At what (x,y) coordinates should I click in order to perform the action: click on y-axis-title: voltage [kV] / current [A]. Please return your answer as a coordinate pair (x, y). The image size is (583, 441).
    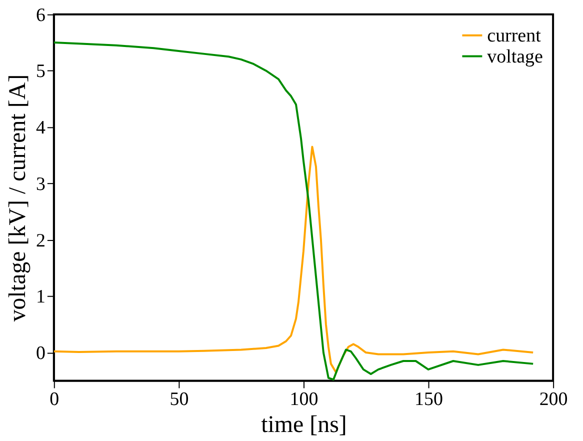
    Looking at the image, I should click on (17, 198).